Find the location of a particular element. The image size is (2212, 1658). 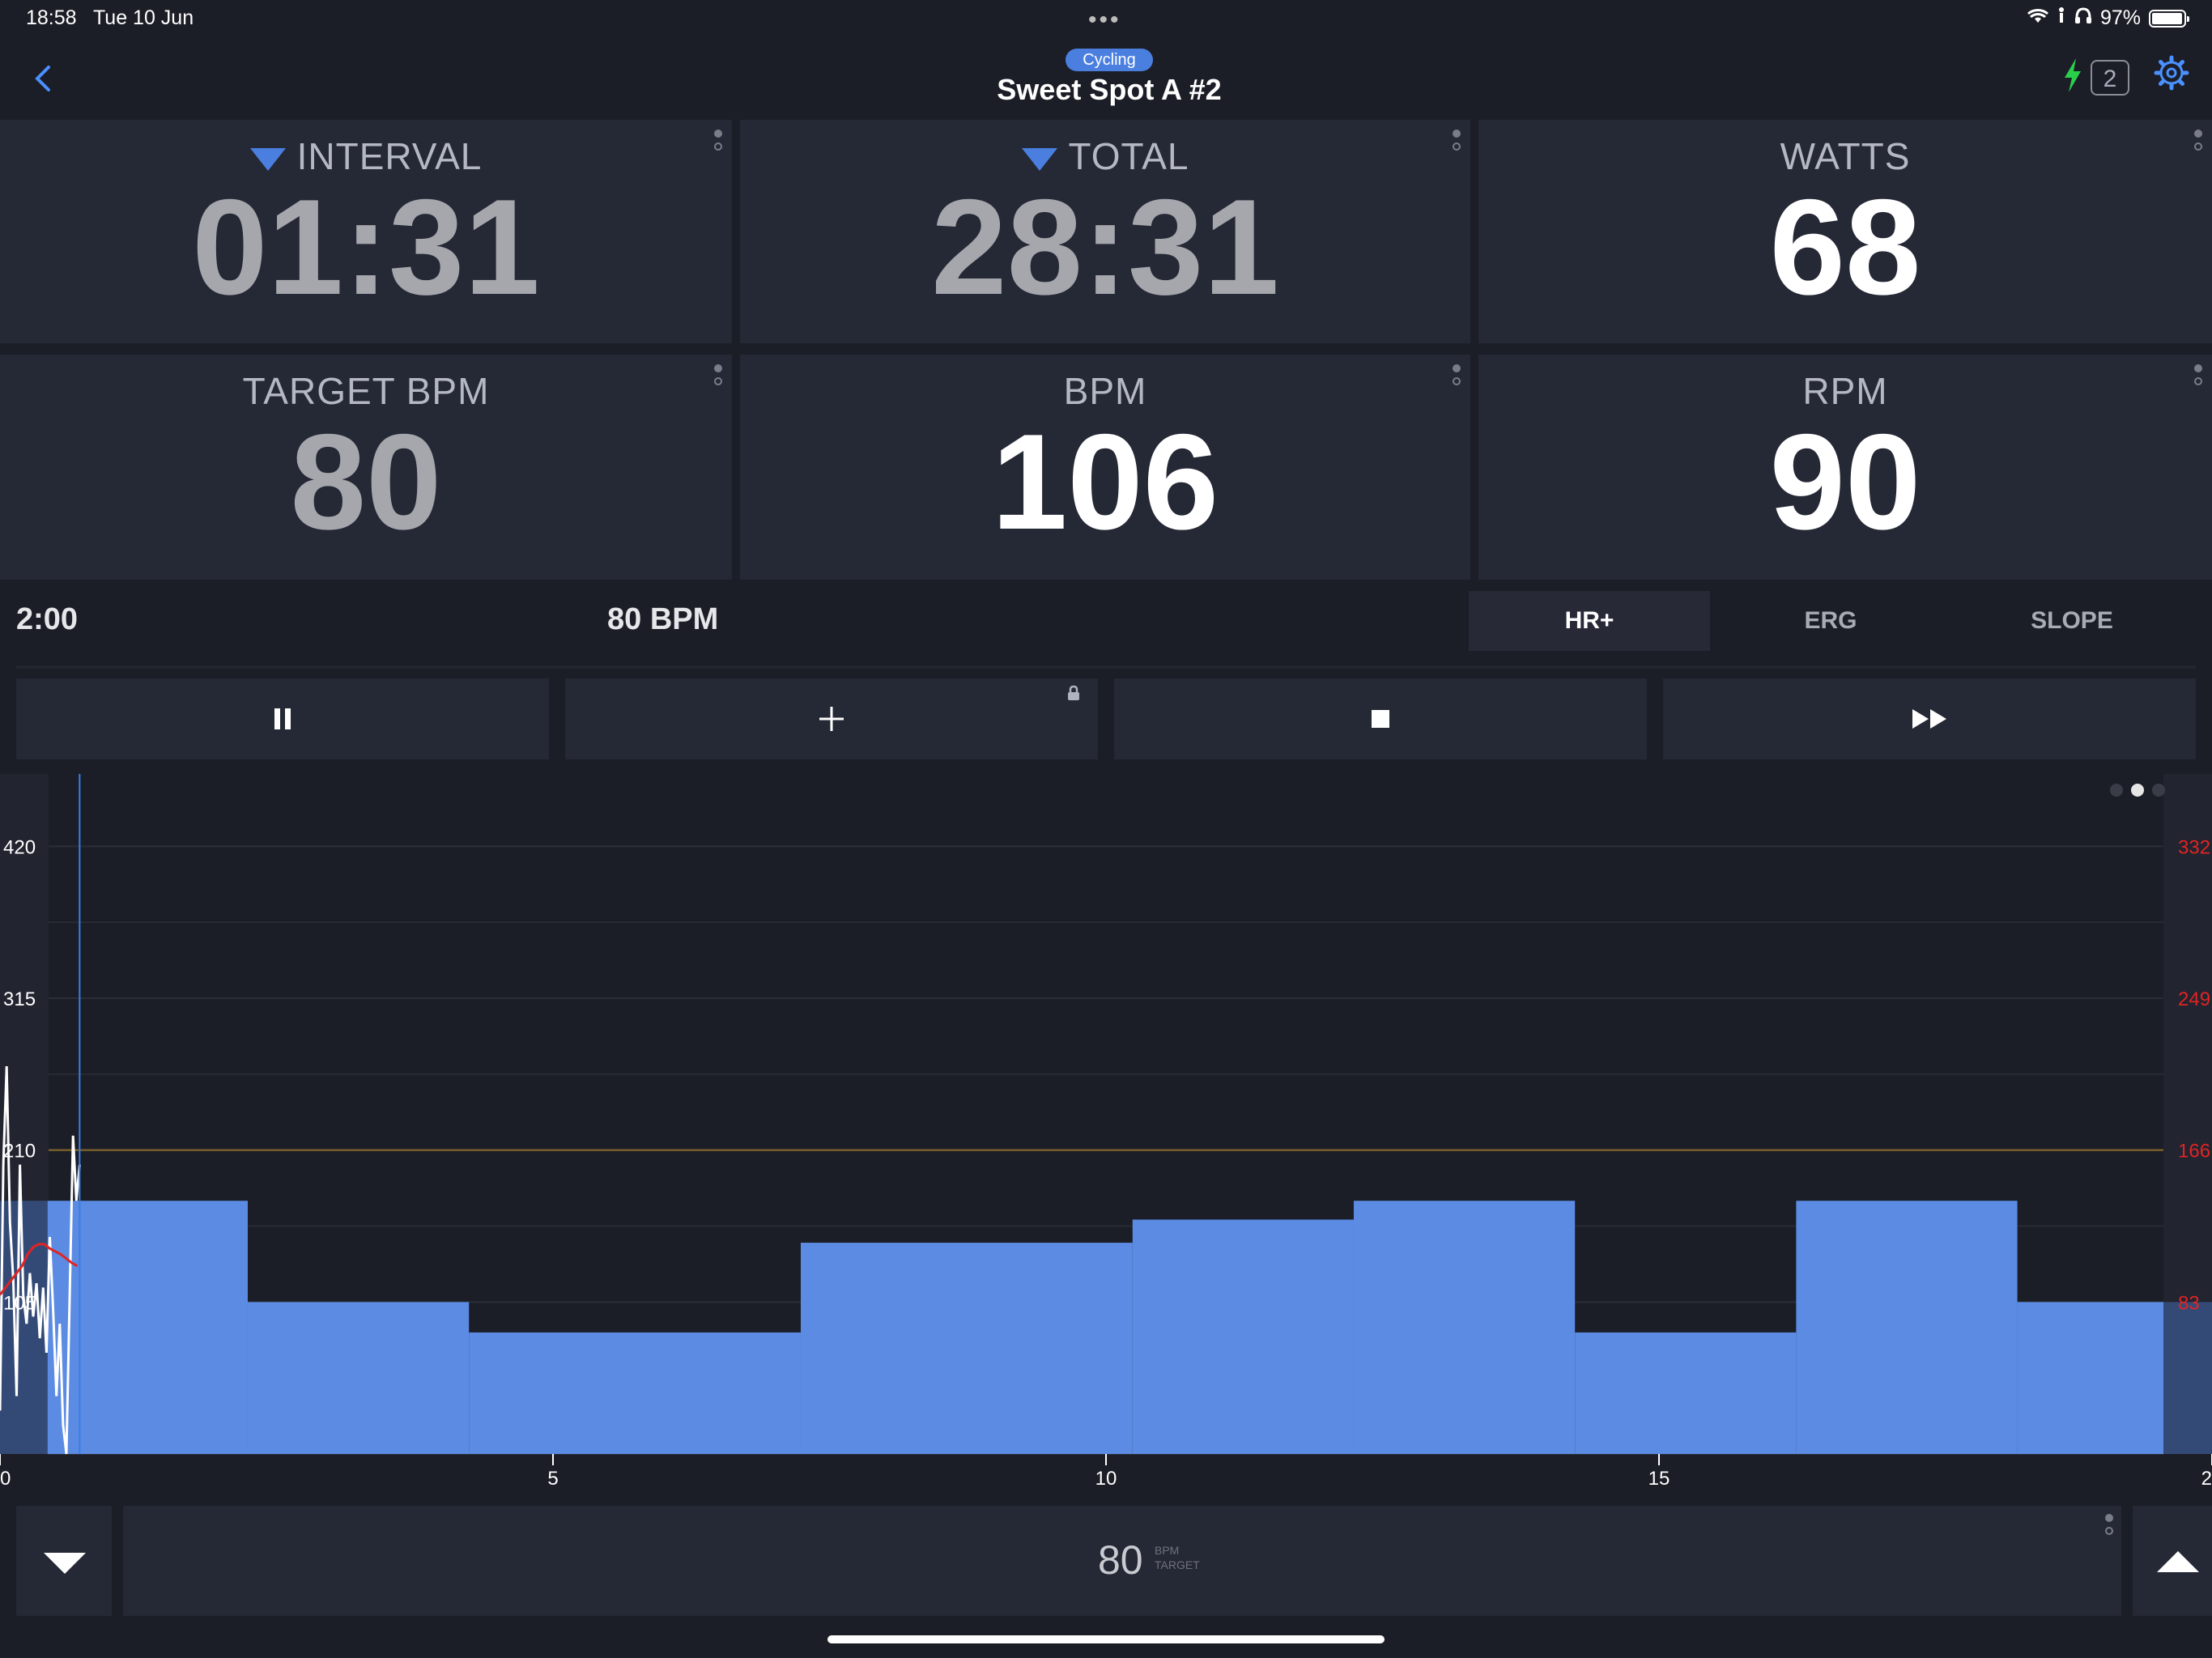

sport-badge: Cycling is located at coordinates (1110, 60).